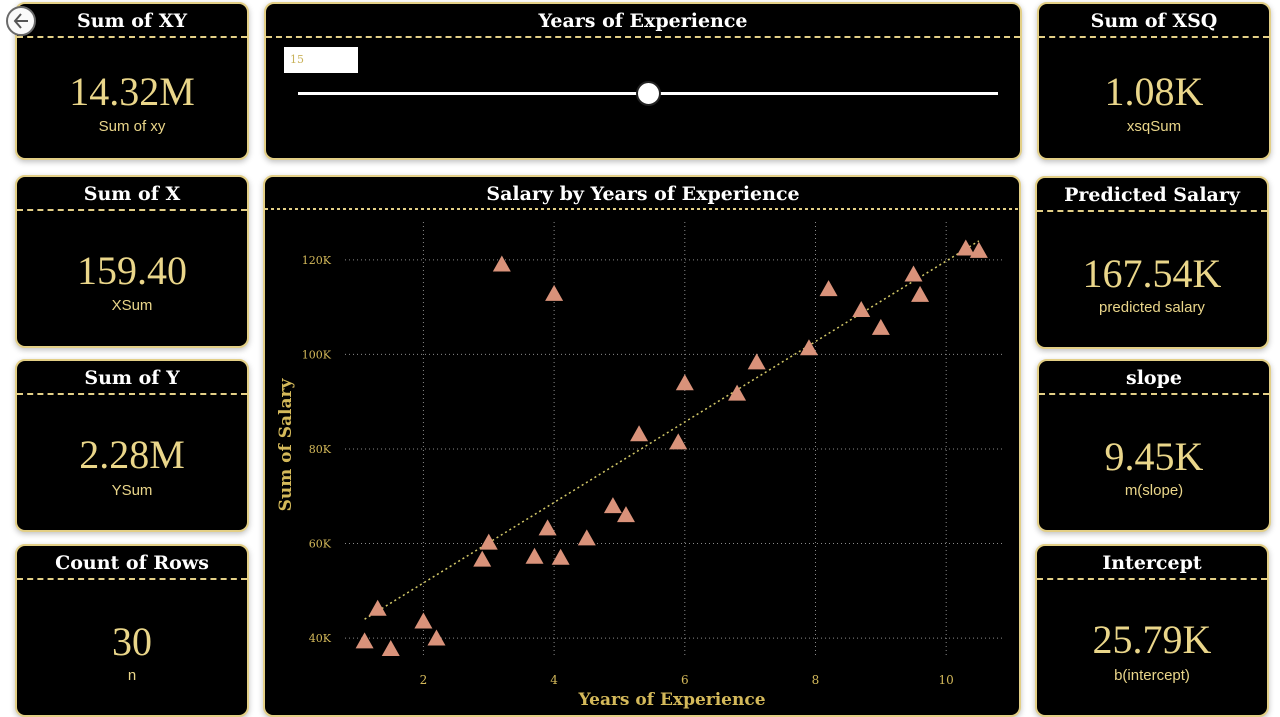 Image resolution: width=1280 pixels, height=717 pixels. Describe the element at coordinates (643, 21) in the screenshot. I see `slicer-title: Years of Experience` at that location.